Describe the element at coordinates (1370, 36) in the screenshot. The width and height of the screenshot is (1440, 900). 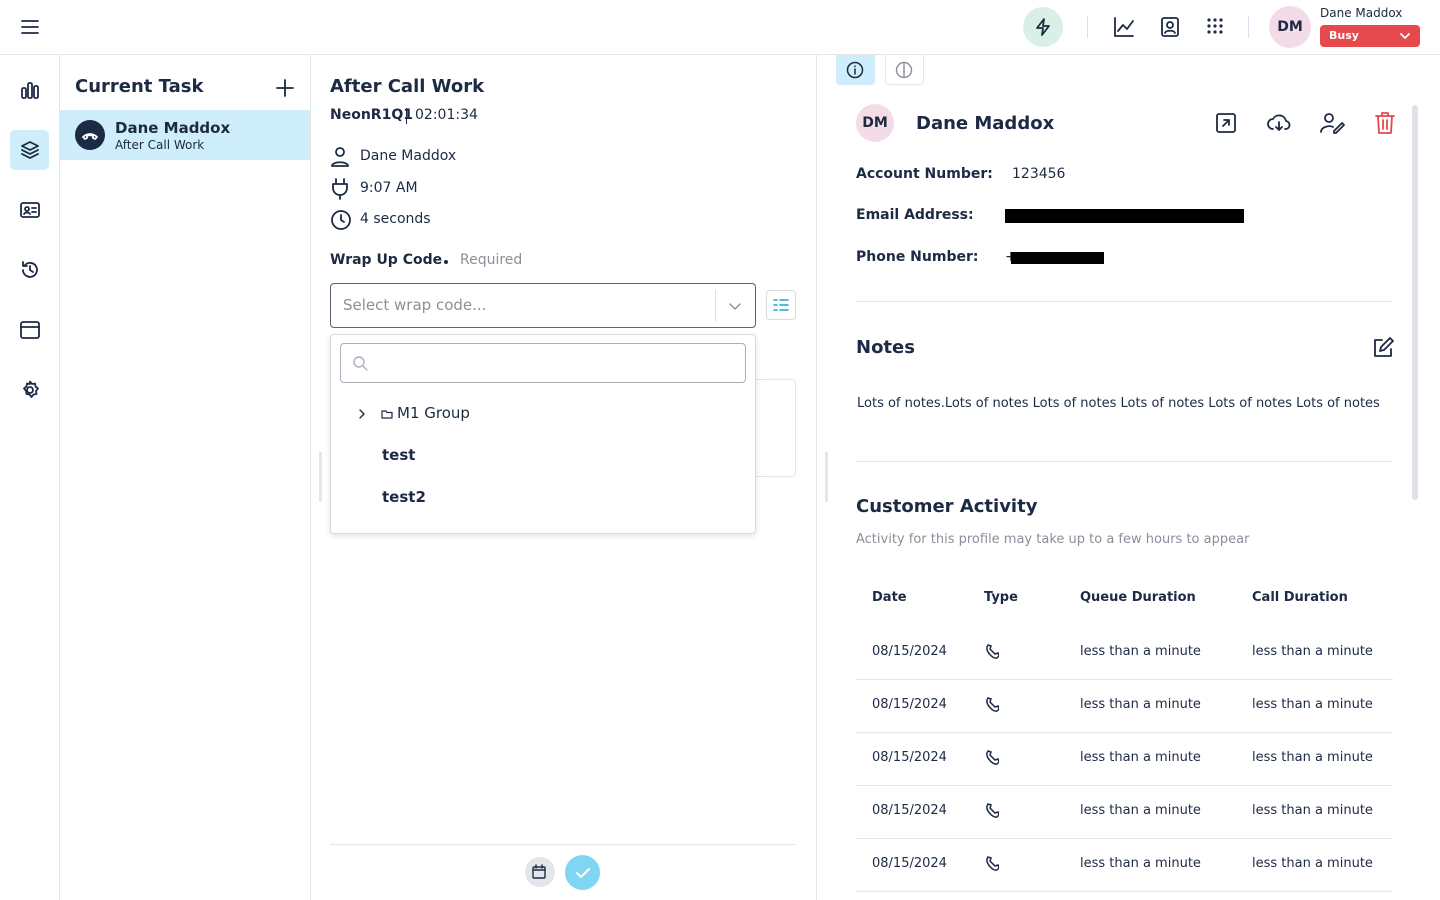
I see `status-dropdown: Busy` at that location.